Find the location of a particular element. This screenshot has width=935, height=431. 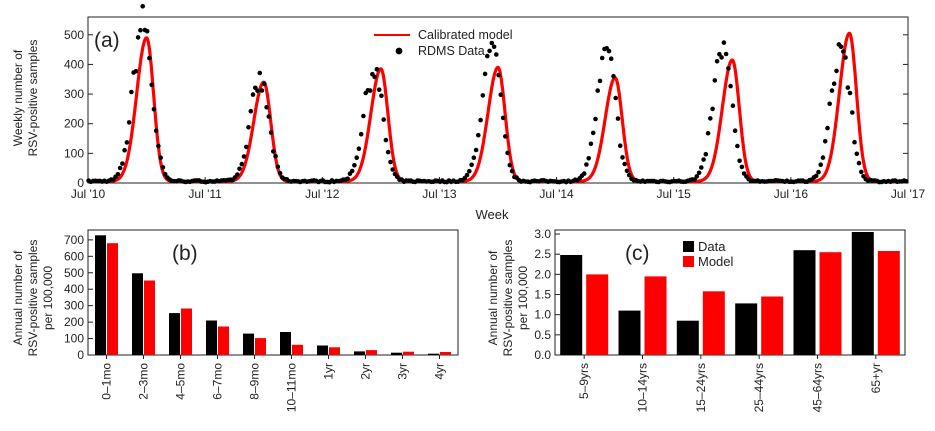

y-tick-label: 700 is located at coordinates (74, 240).